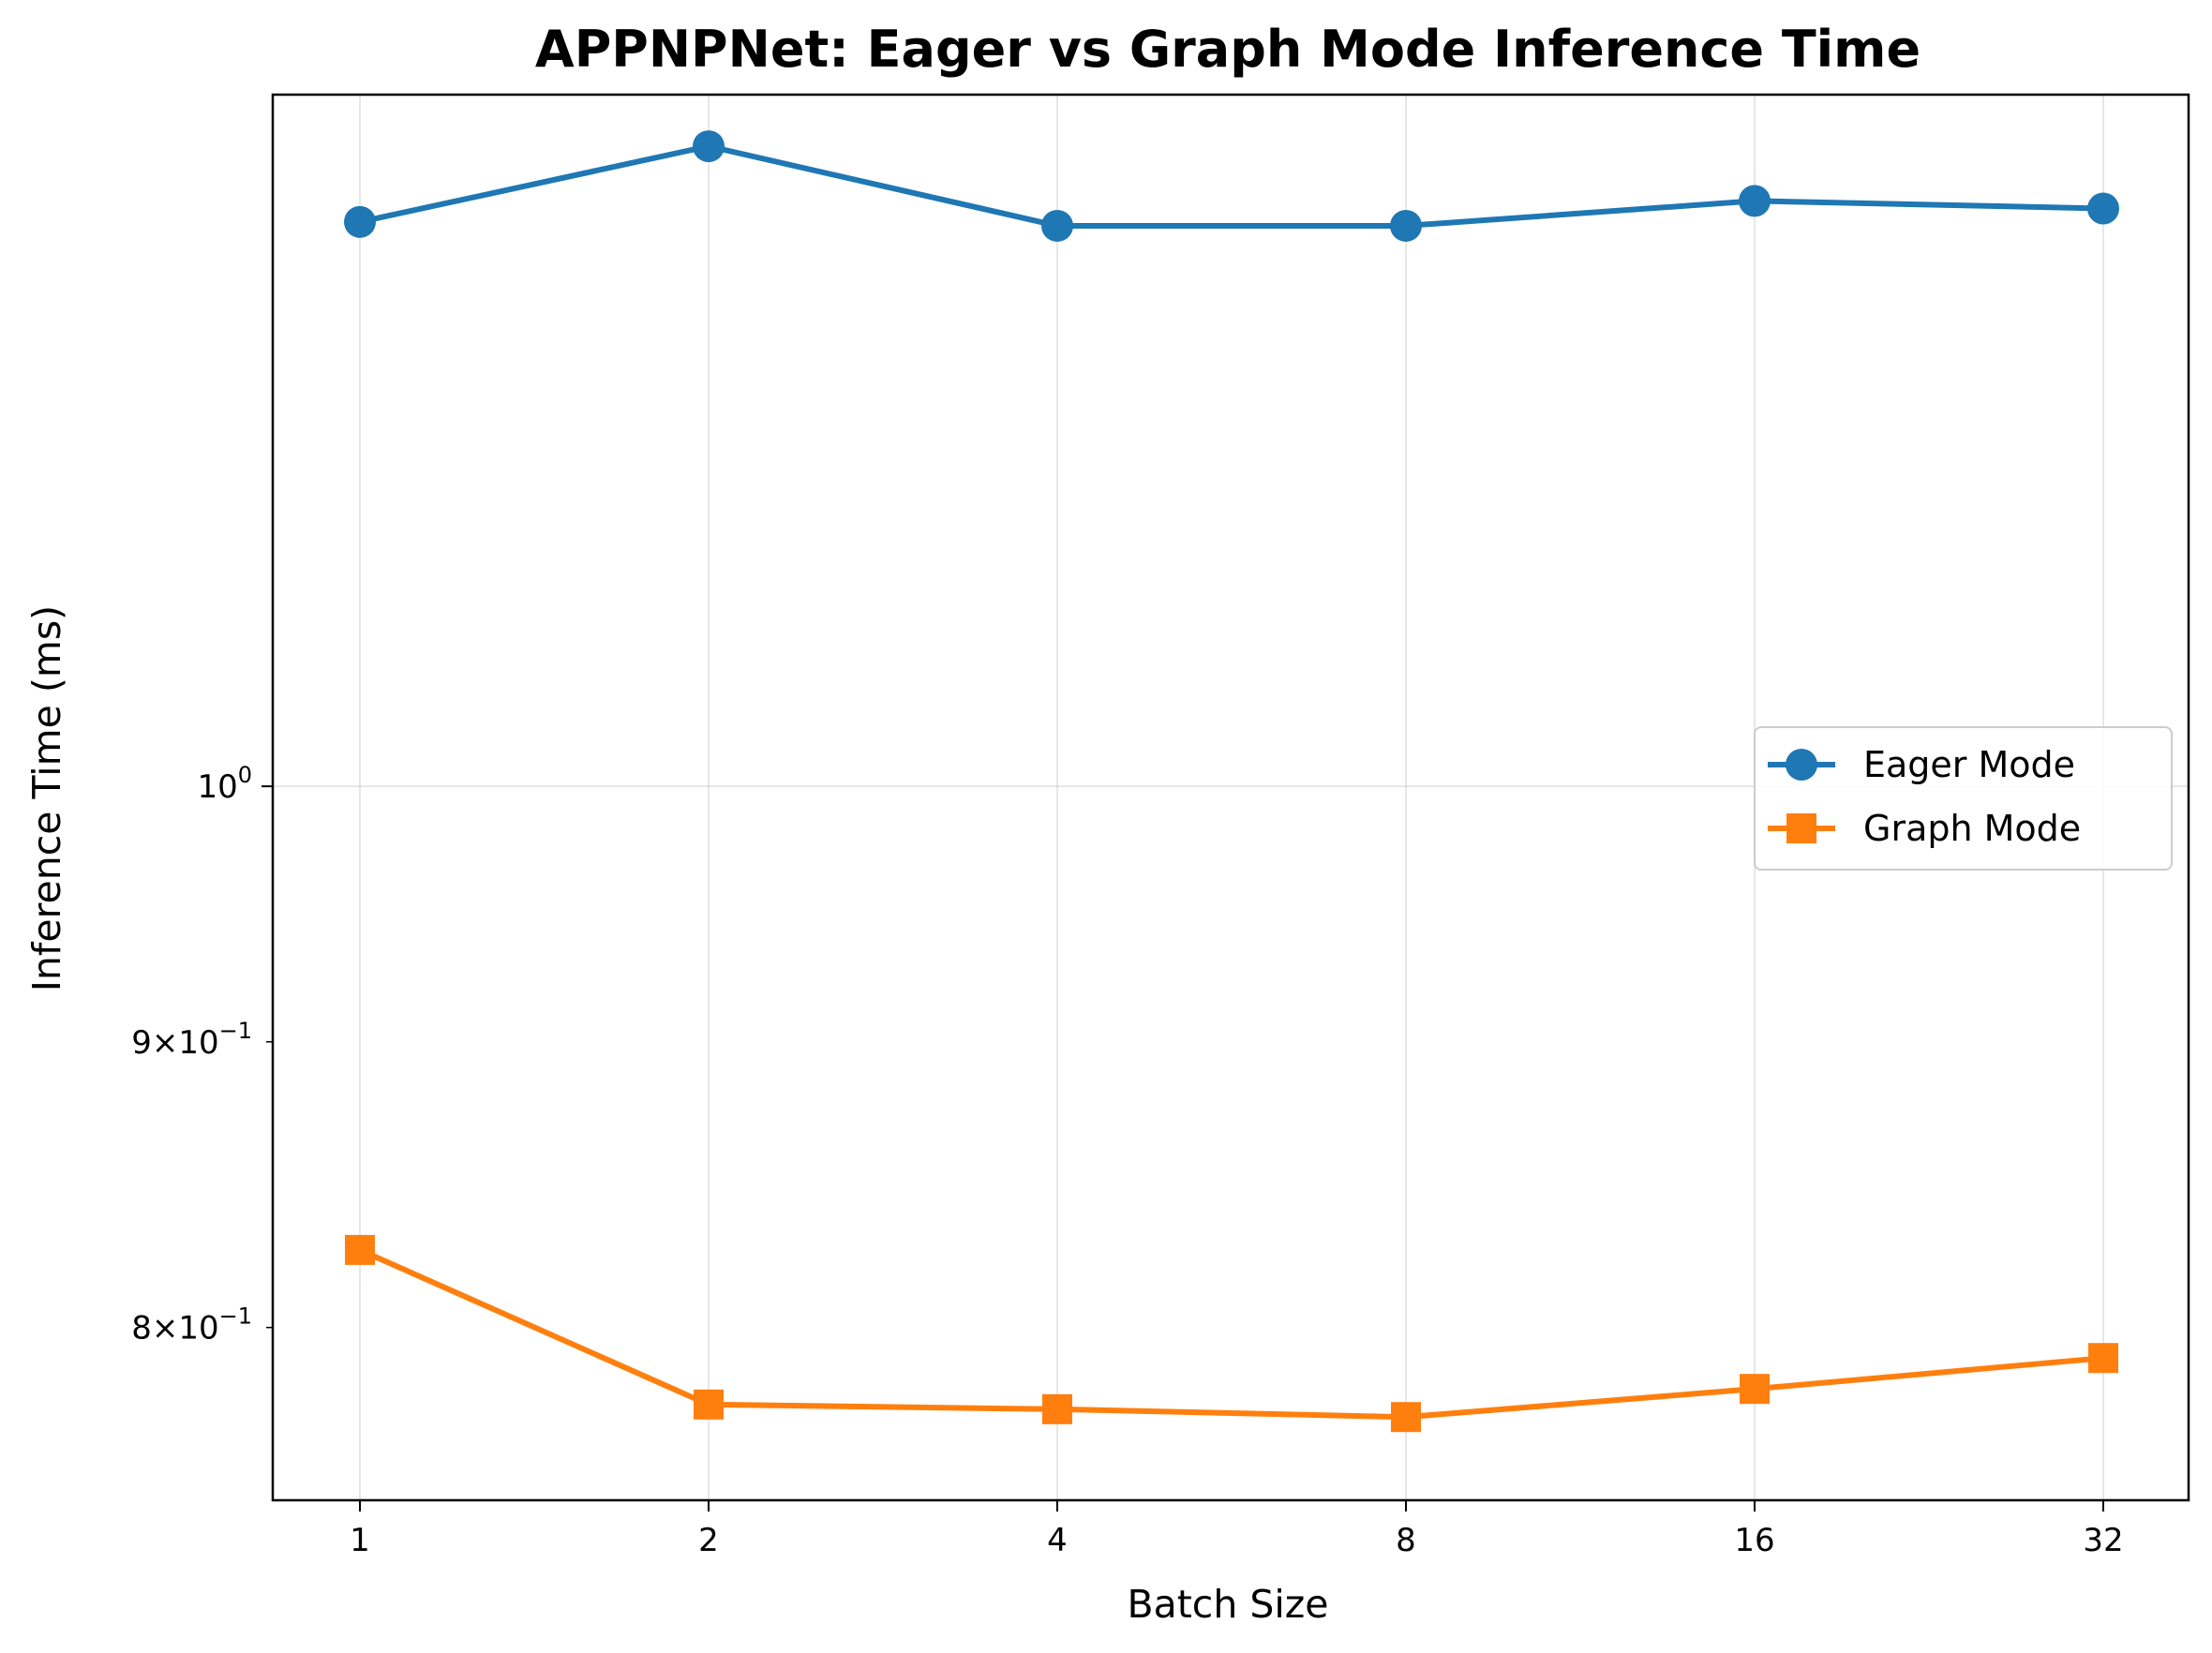 The height and width of the screenshot is (1653, 2212). Describe the element at coordinates (191, 1040) in the screenshot. I see `y-tick-label: 9×10⁻¹` at that location.